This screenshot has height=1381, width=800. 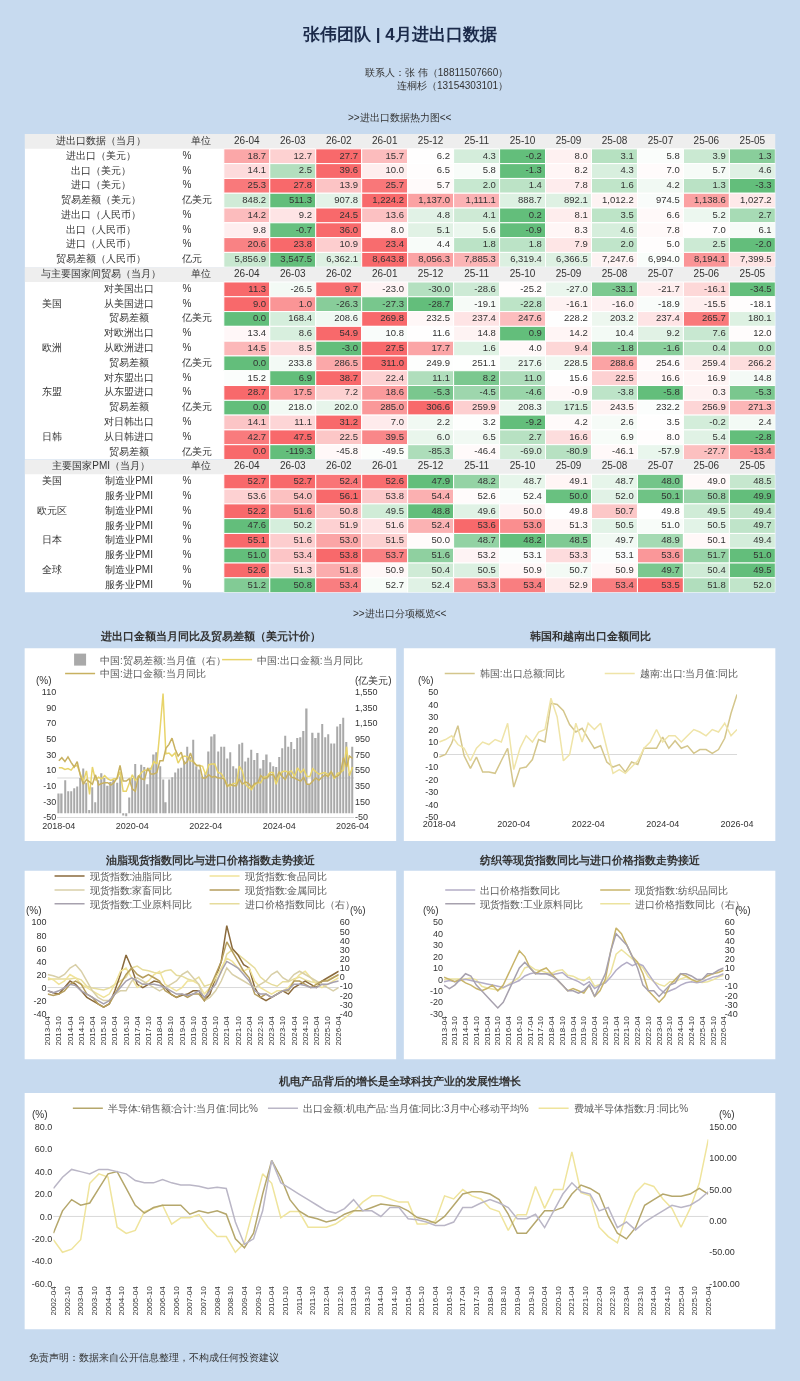 What do you see at coordinates (761, 303) in the screenshot?
I see `data-label: -18.1` at bounding box center [761, 303].